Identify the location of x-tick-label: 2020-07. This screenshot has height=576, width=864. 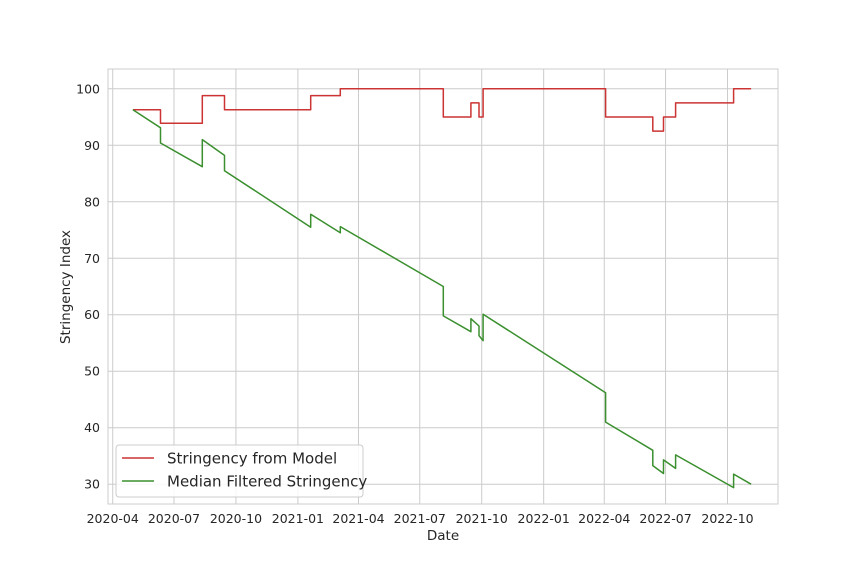
(174, 518).